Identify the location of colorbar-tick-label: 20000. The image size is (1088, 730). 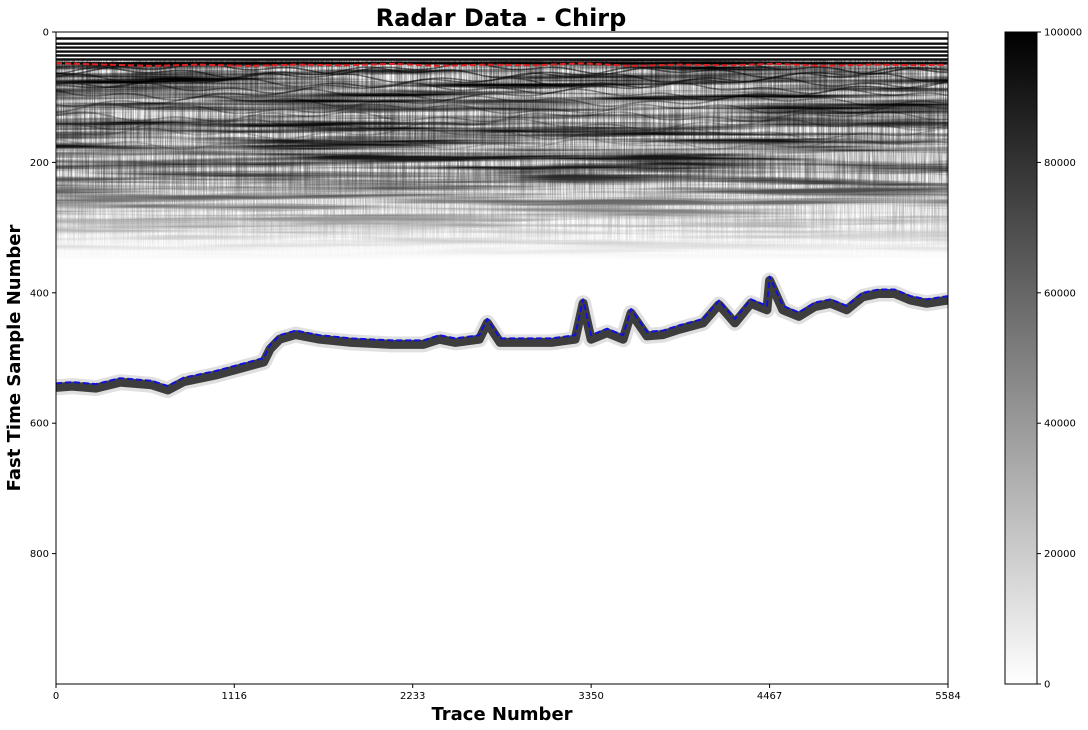
(1060, 554).